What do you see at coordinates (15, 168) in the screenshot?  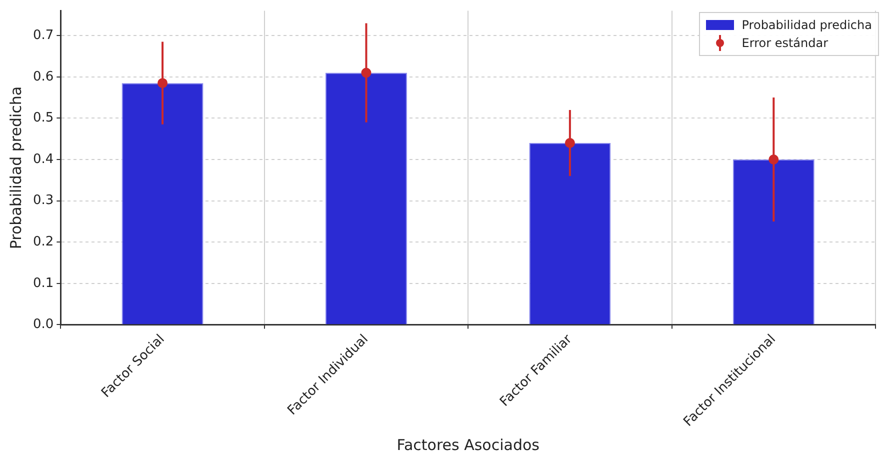 I see `y-axis-title: Probabilidad predicha` at bounding box center [15, 168].